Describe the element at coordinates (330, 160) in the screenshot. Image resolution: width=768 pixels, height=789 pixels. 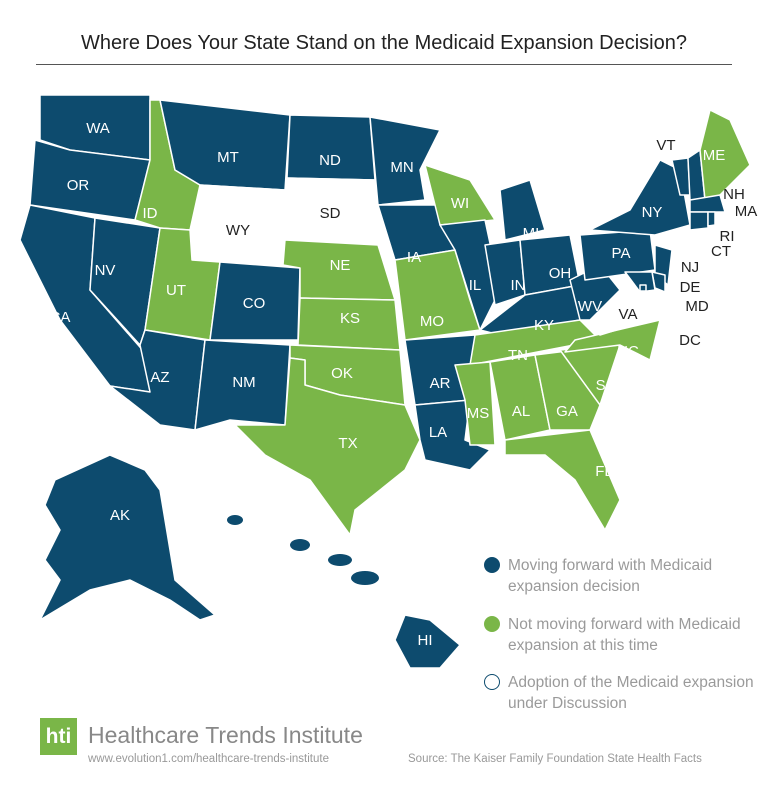
I see `state-label-nd: ND` at that location.